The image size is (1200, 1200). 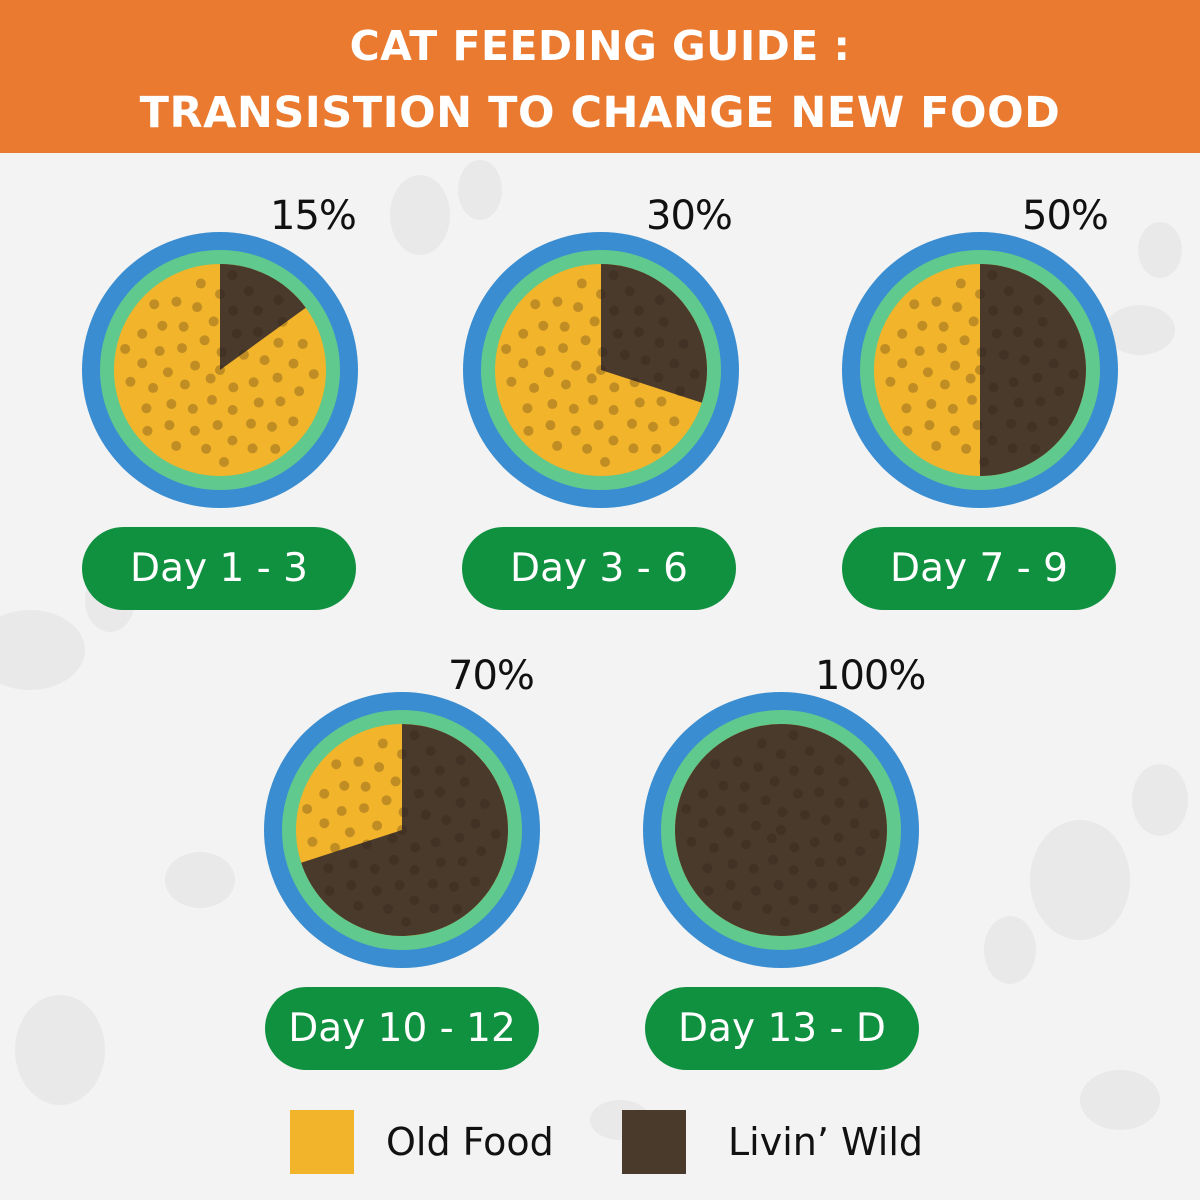 I want to click on stage-1-bowl, so click(x=220, y=370).